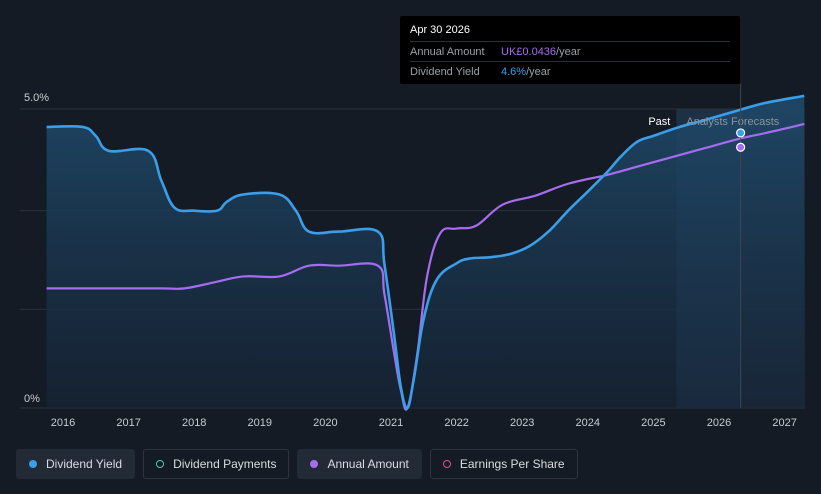  Describe the element at coordinates (63, 423) in the screenshot. I see `x-tick-label: 2016` at that location.